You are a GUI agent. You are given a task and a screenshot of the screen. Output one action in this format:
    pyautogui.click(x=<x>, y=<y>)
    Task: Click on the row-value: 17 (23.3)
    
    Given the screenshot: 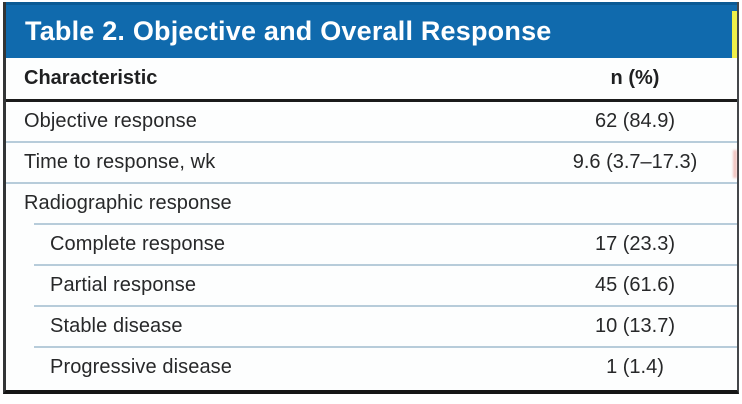 What is the action you would take?
    pyautogui.click(x=635, y=244)
    